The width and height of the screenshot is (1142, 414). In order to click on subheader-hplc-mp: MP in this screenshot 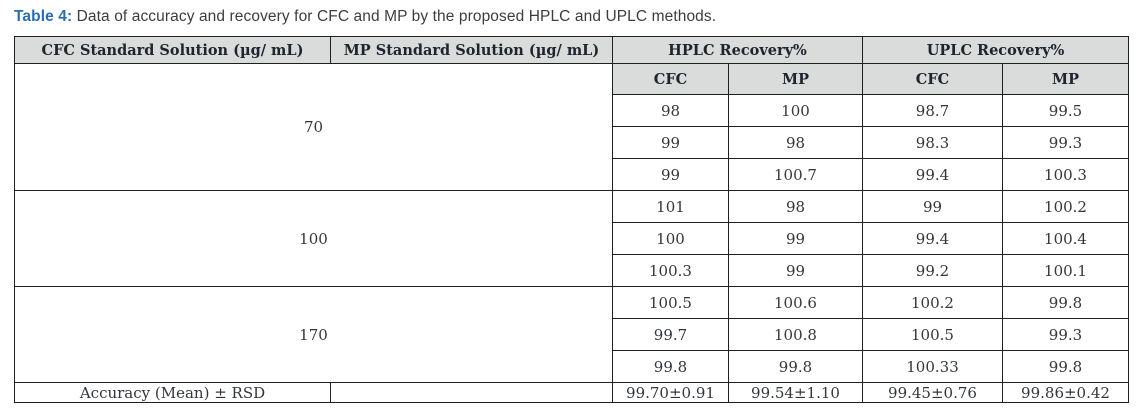, I will do `click(795, 79)`.